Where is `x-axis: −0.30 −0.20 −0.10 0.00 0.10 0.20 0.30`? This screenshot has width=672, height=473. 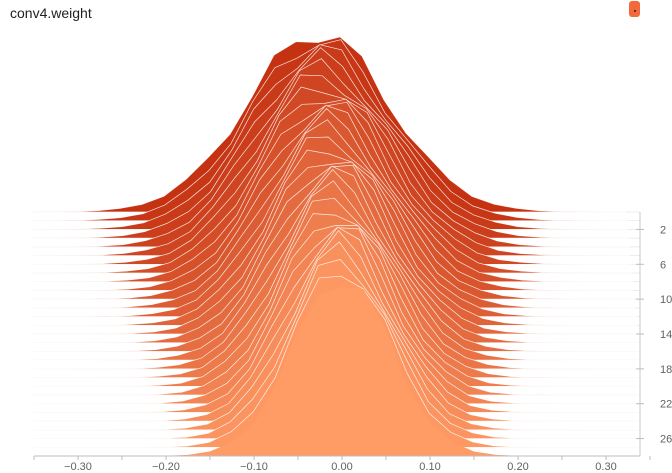
x-axis: −0.30 −0.20 −0.10 0.00 0.10 0.20 0.30 is located at coordinates (342, 464).